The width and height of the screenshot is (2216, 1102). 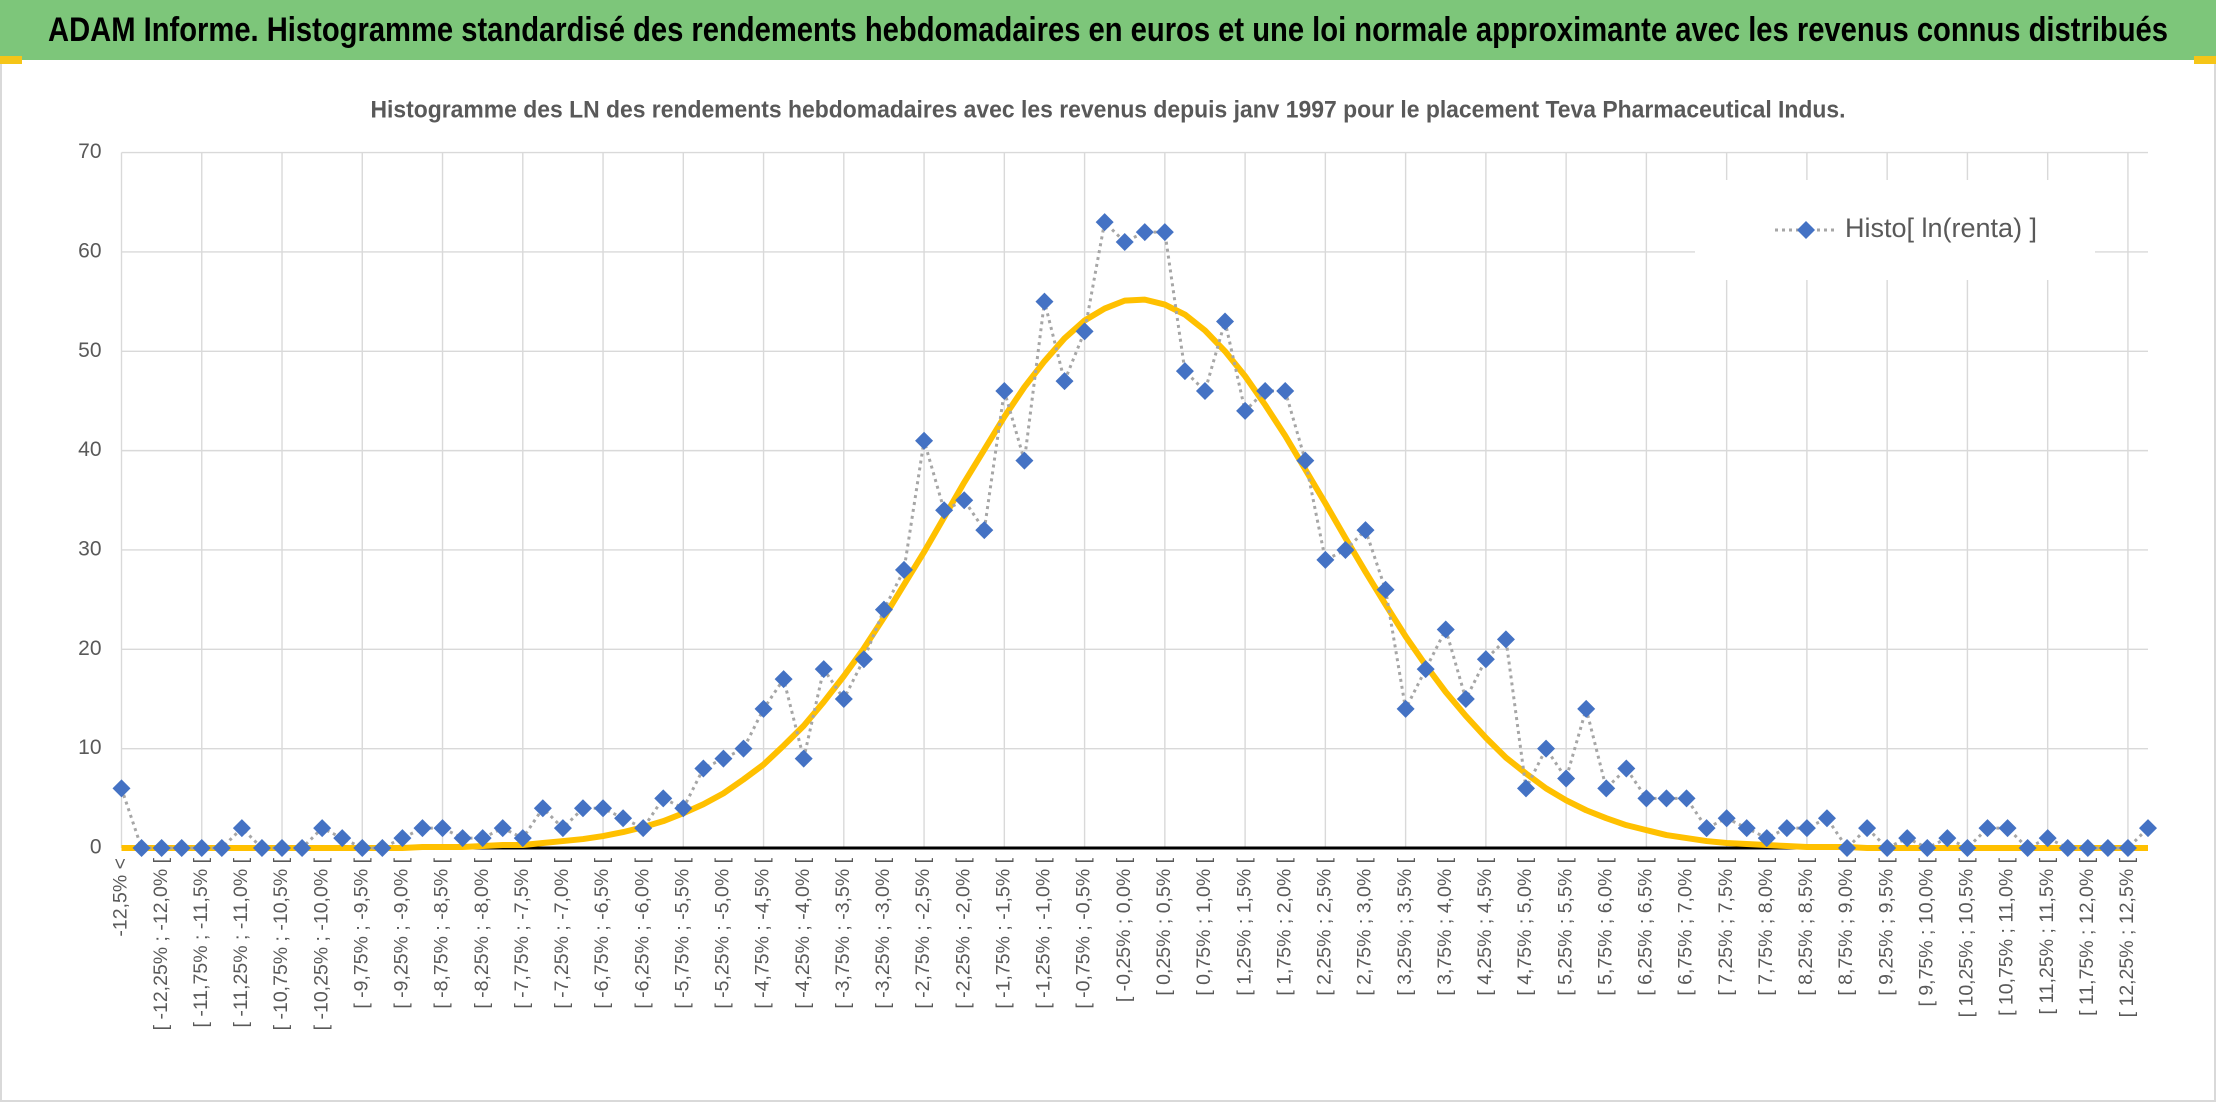 What do you see at coordinates (161, 943) in the screenshot?
I see `x-tick-label: [ -12,25% ; -12,0% [` at bounding box center [161, 943].